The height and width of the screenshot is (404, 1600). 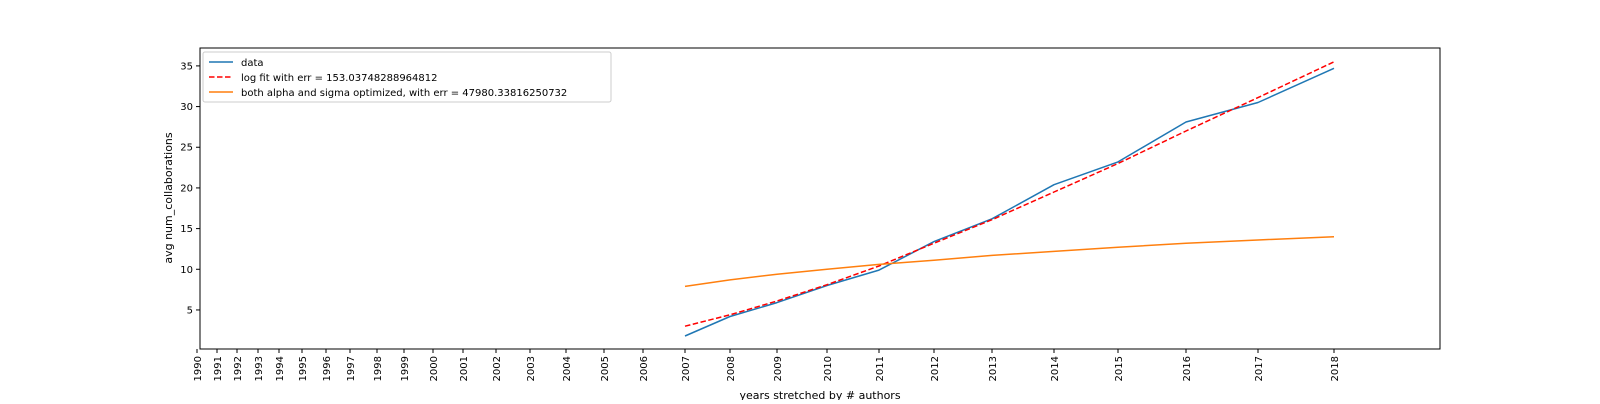 I want to click on x-tick-label: 1994, so click(x=280, y=368).